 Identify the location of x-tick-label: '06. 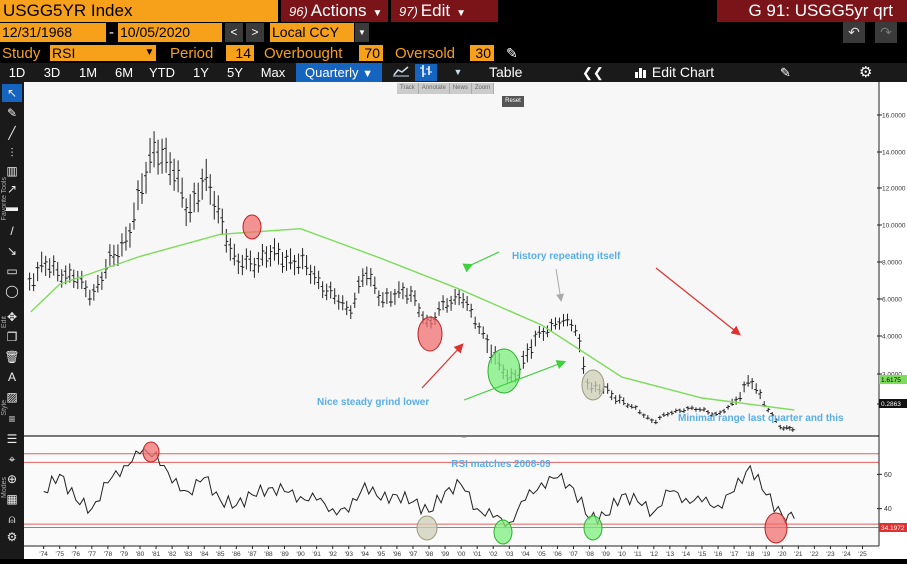
(557, 554).